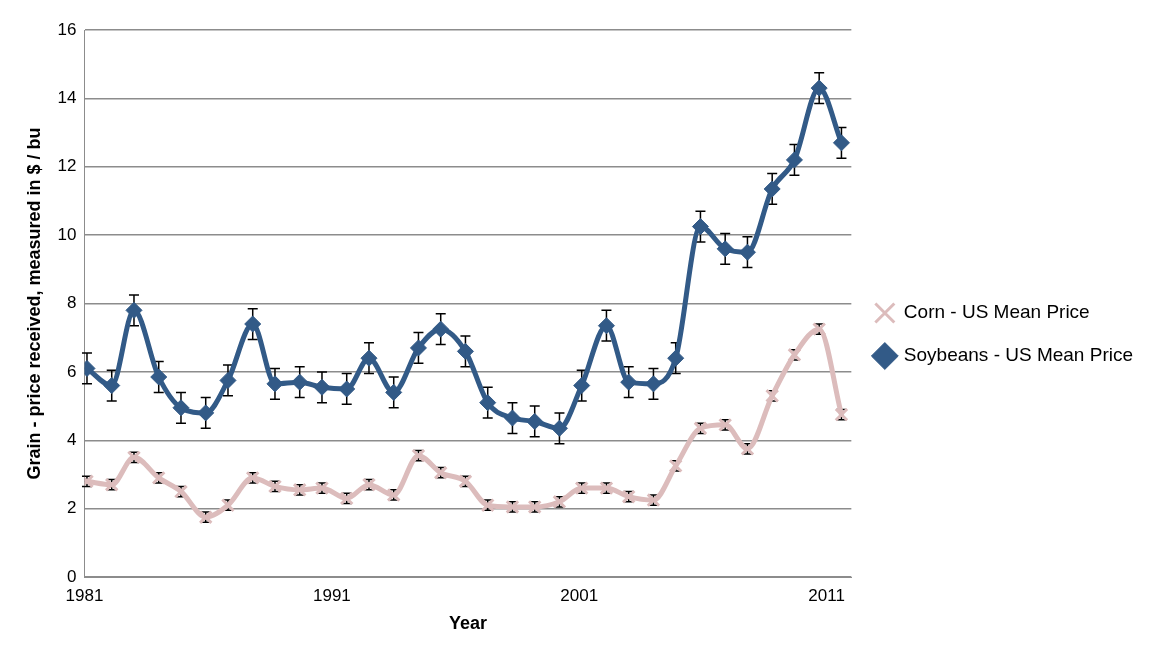 The width and height of the screenshot is (1153, 664). Describe the element at coordinates (579, 595) in the screenshot. I see `x-tick-label: 2001` at that location.